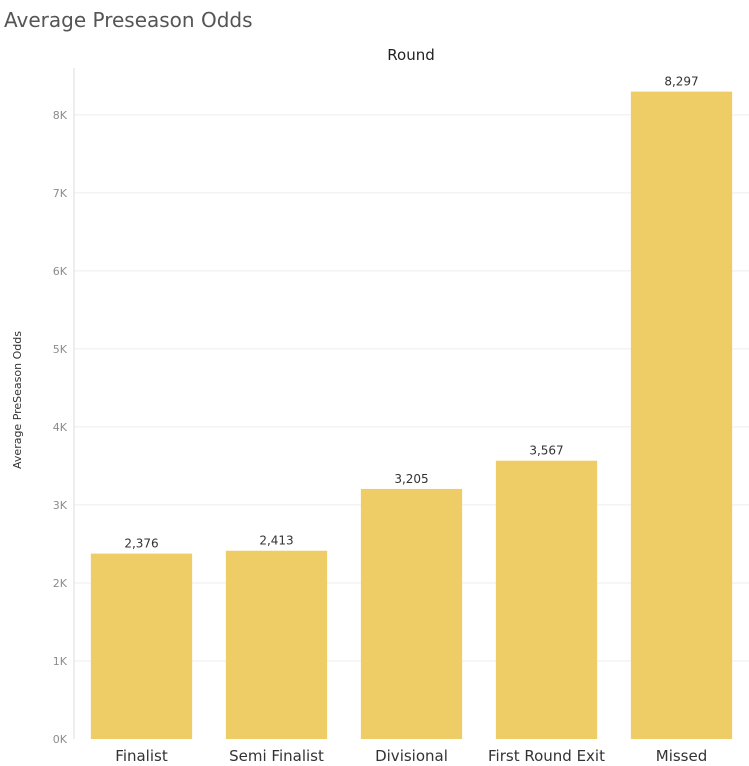 The image size is (749, 766). What do you see at coordinates (411, 479) in the screenshot?
I see `bar-value-label: 3,205` at bounding box center [411, 479].